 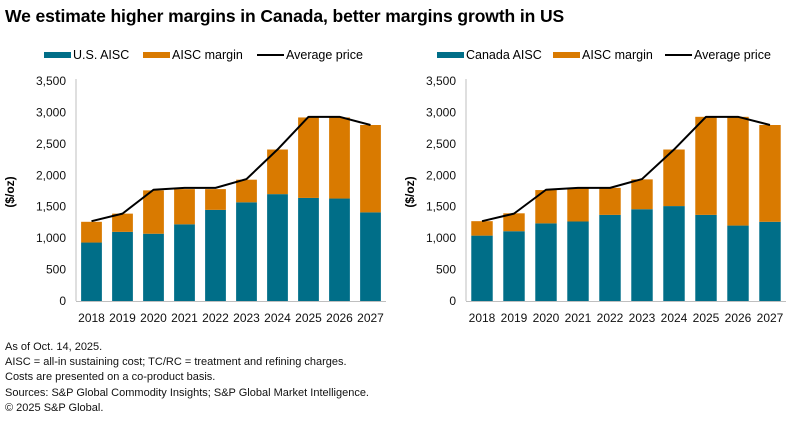 What do you see at coordinates (54, 347) in the screenshot?
I see `footer-date: As of Oct. 14, 2025.` at bounding box center [54, 347].